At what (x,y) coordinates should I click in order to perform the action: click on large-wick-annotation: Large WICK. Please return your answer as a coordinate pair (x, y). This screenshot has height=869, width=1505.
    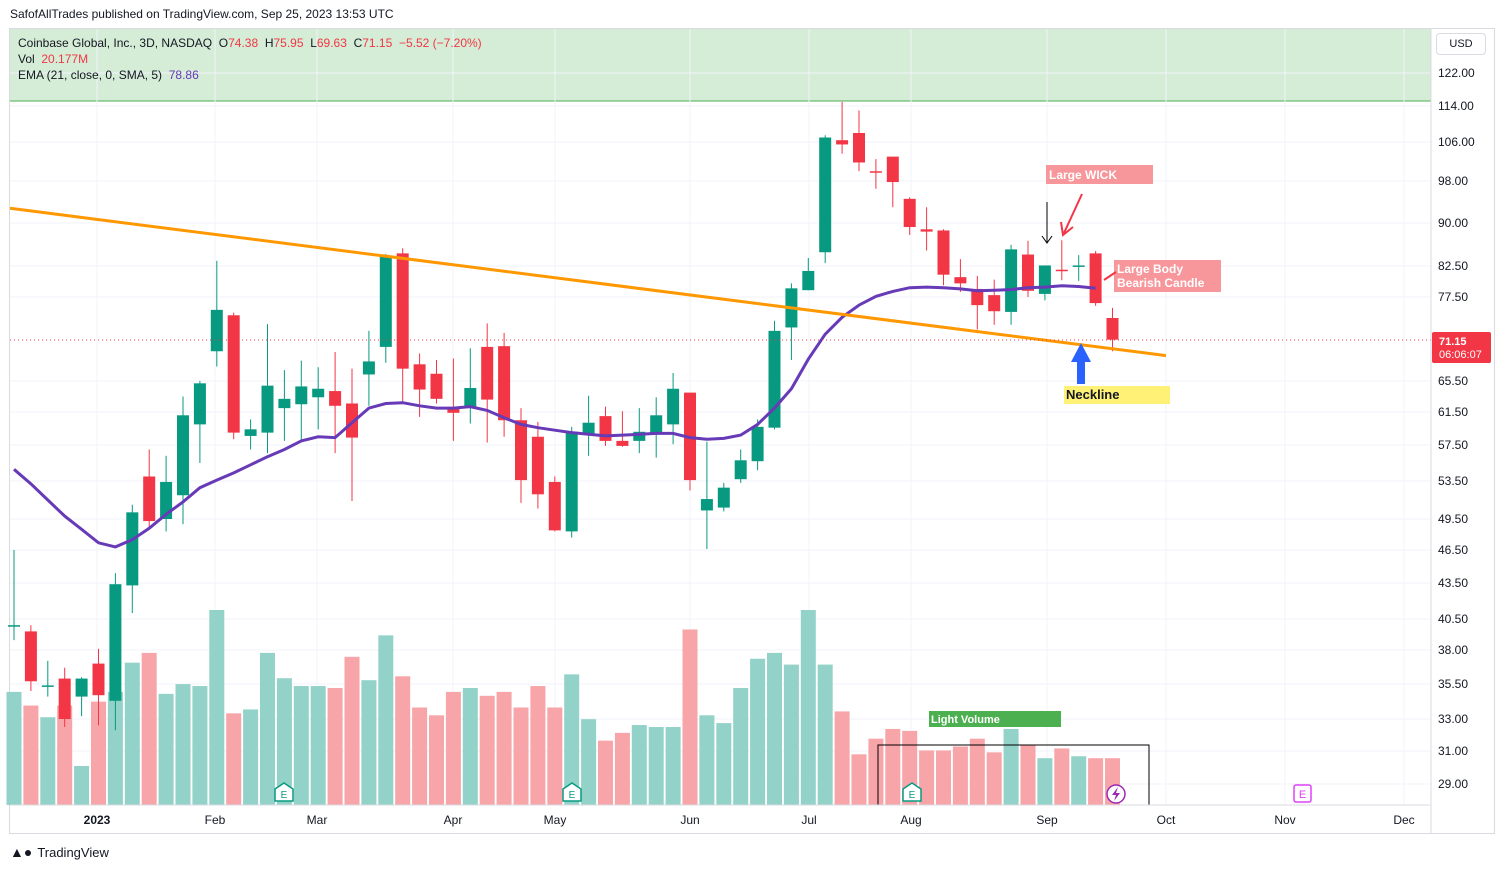
    Looking at the image, I should click on (1097, 204).